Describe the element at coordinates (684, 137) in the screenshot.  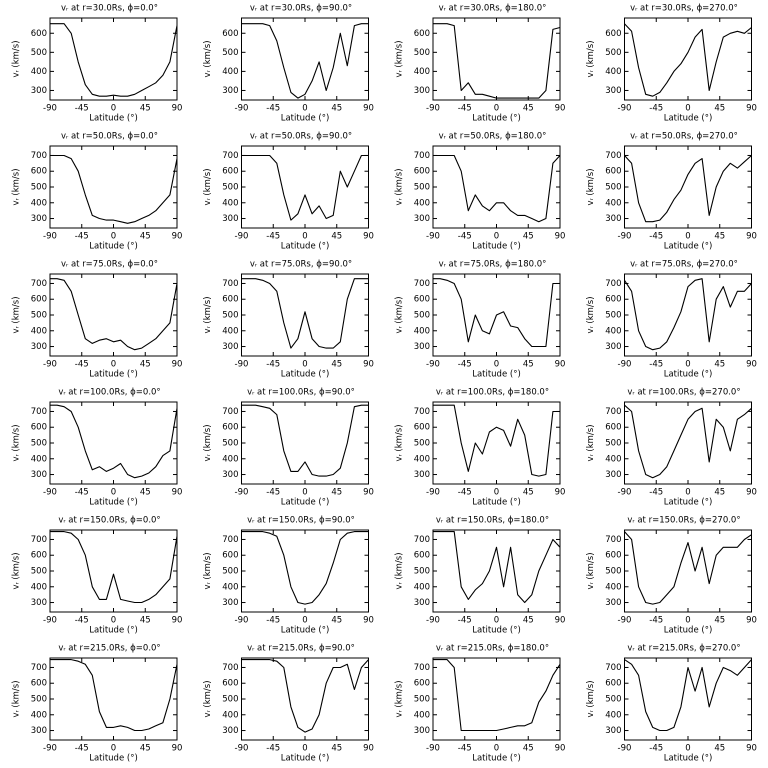
I see `chart-title: vᵣ at r=50.0Rs, ϕ=270.0°` at that location.